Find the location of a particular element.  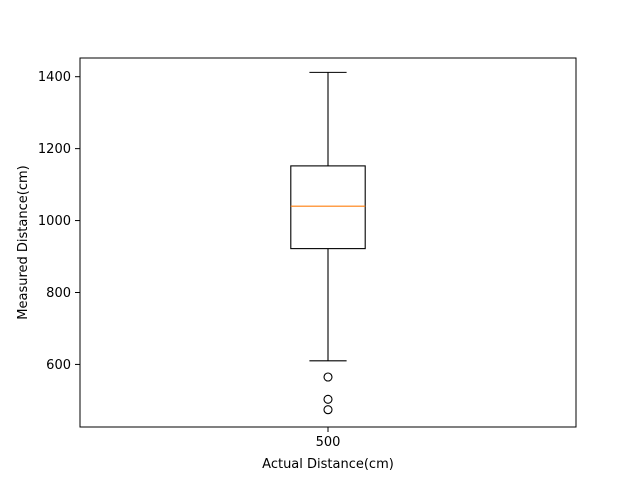

y-tick-label: 800 is located at coordinates (58, 293).